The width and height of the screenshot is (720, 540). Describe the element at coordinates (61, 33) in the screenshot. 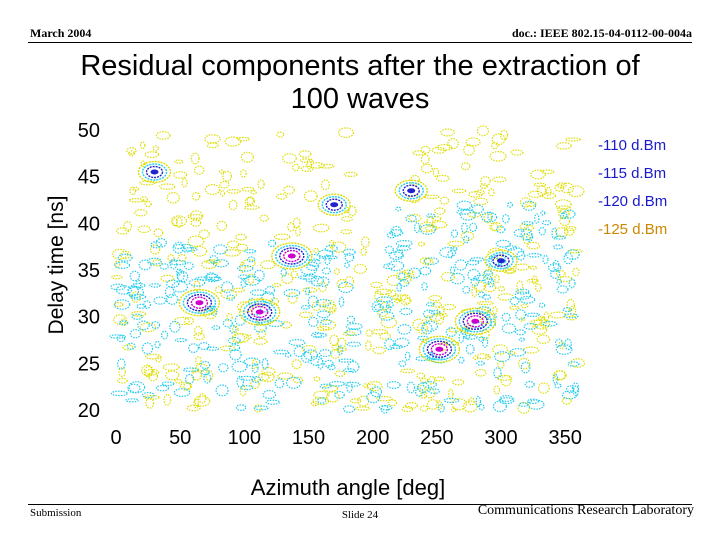

I see `header-date: March 2004` at that location.